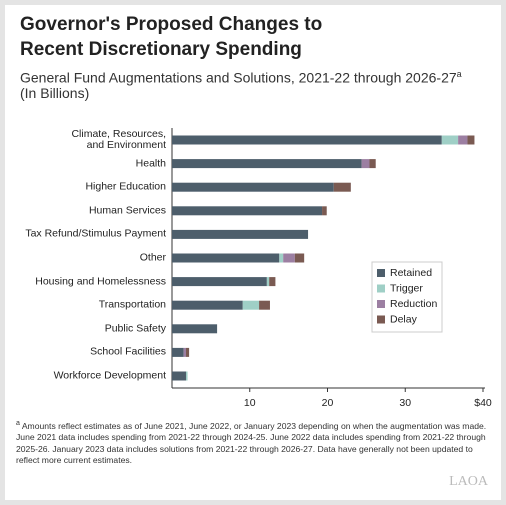  I want to click on category-label: Workforce Development, so click(109, 375).